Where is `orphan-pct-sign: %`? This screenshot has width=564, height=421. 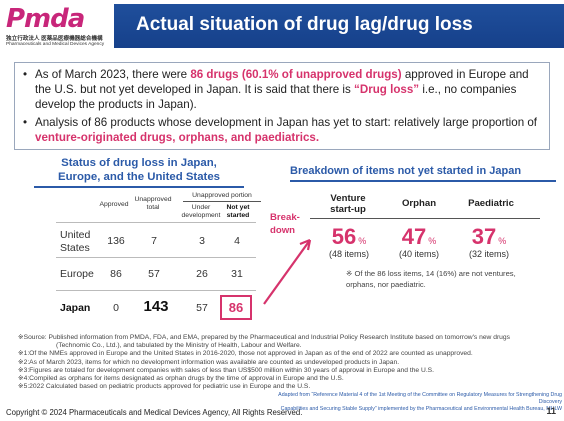
orphan-pct-sign: % is located at coordinates (432, 241).